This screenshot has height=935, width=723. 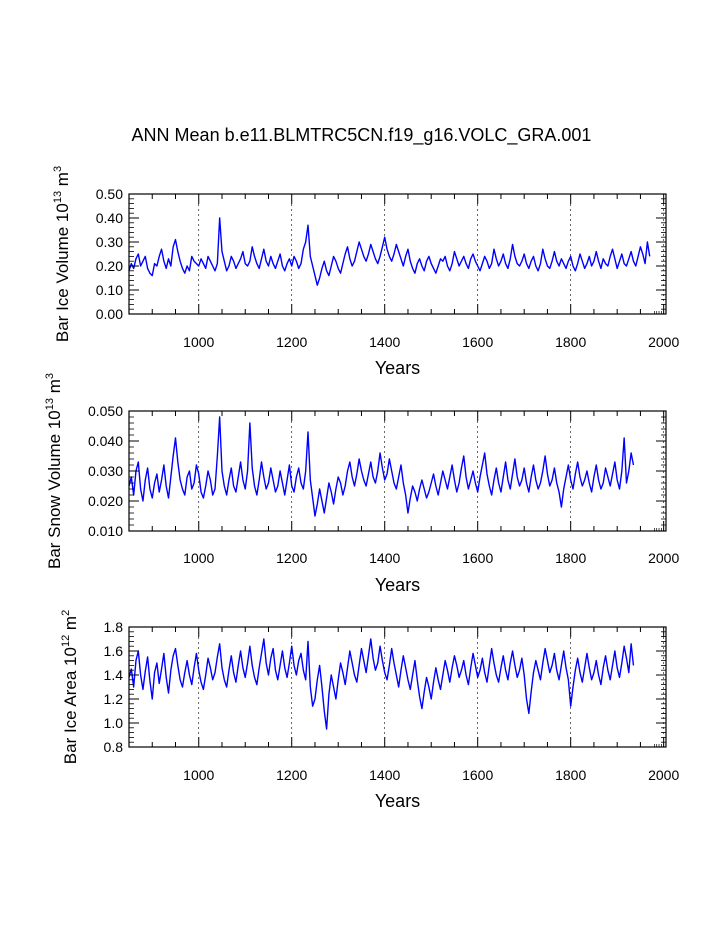 I want to click on y-axis-label: Bar Ice Area 1012 m2, so click(x=70, y=687).